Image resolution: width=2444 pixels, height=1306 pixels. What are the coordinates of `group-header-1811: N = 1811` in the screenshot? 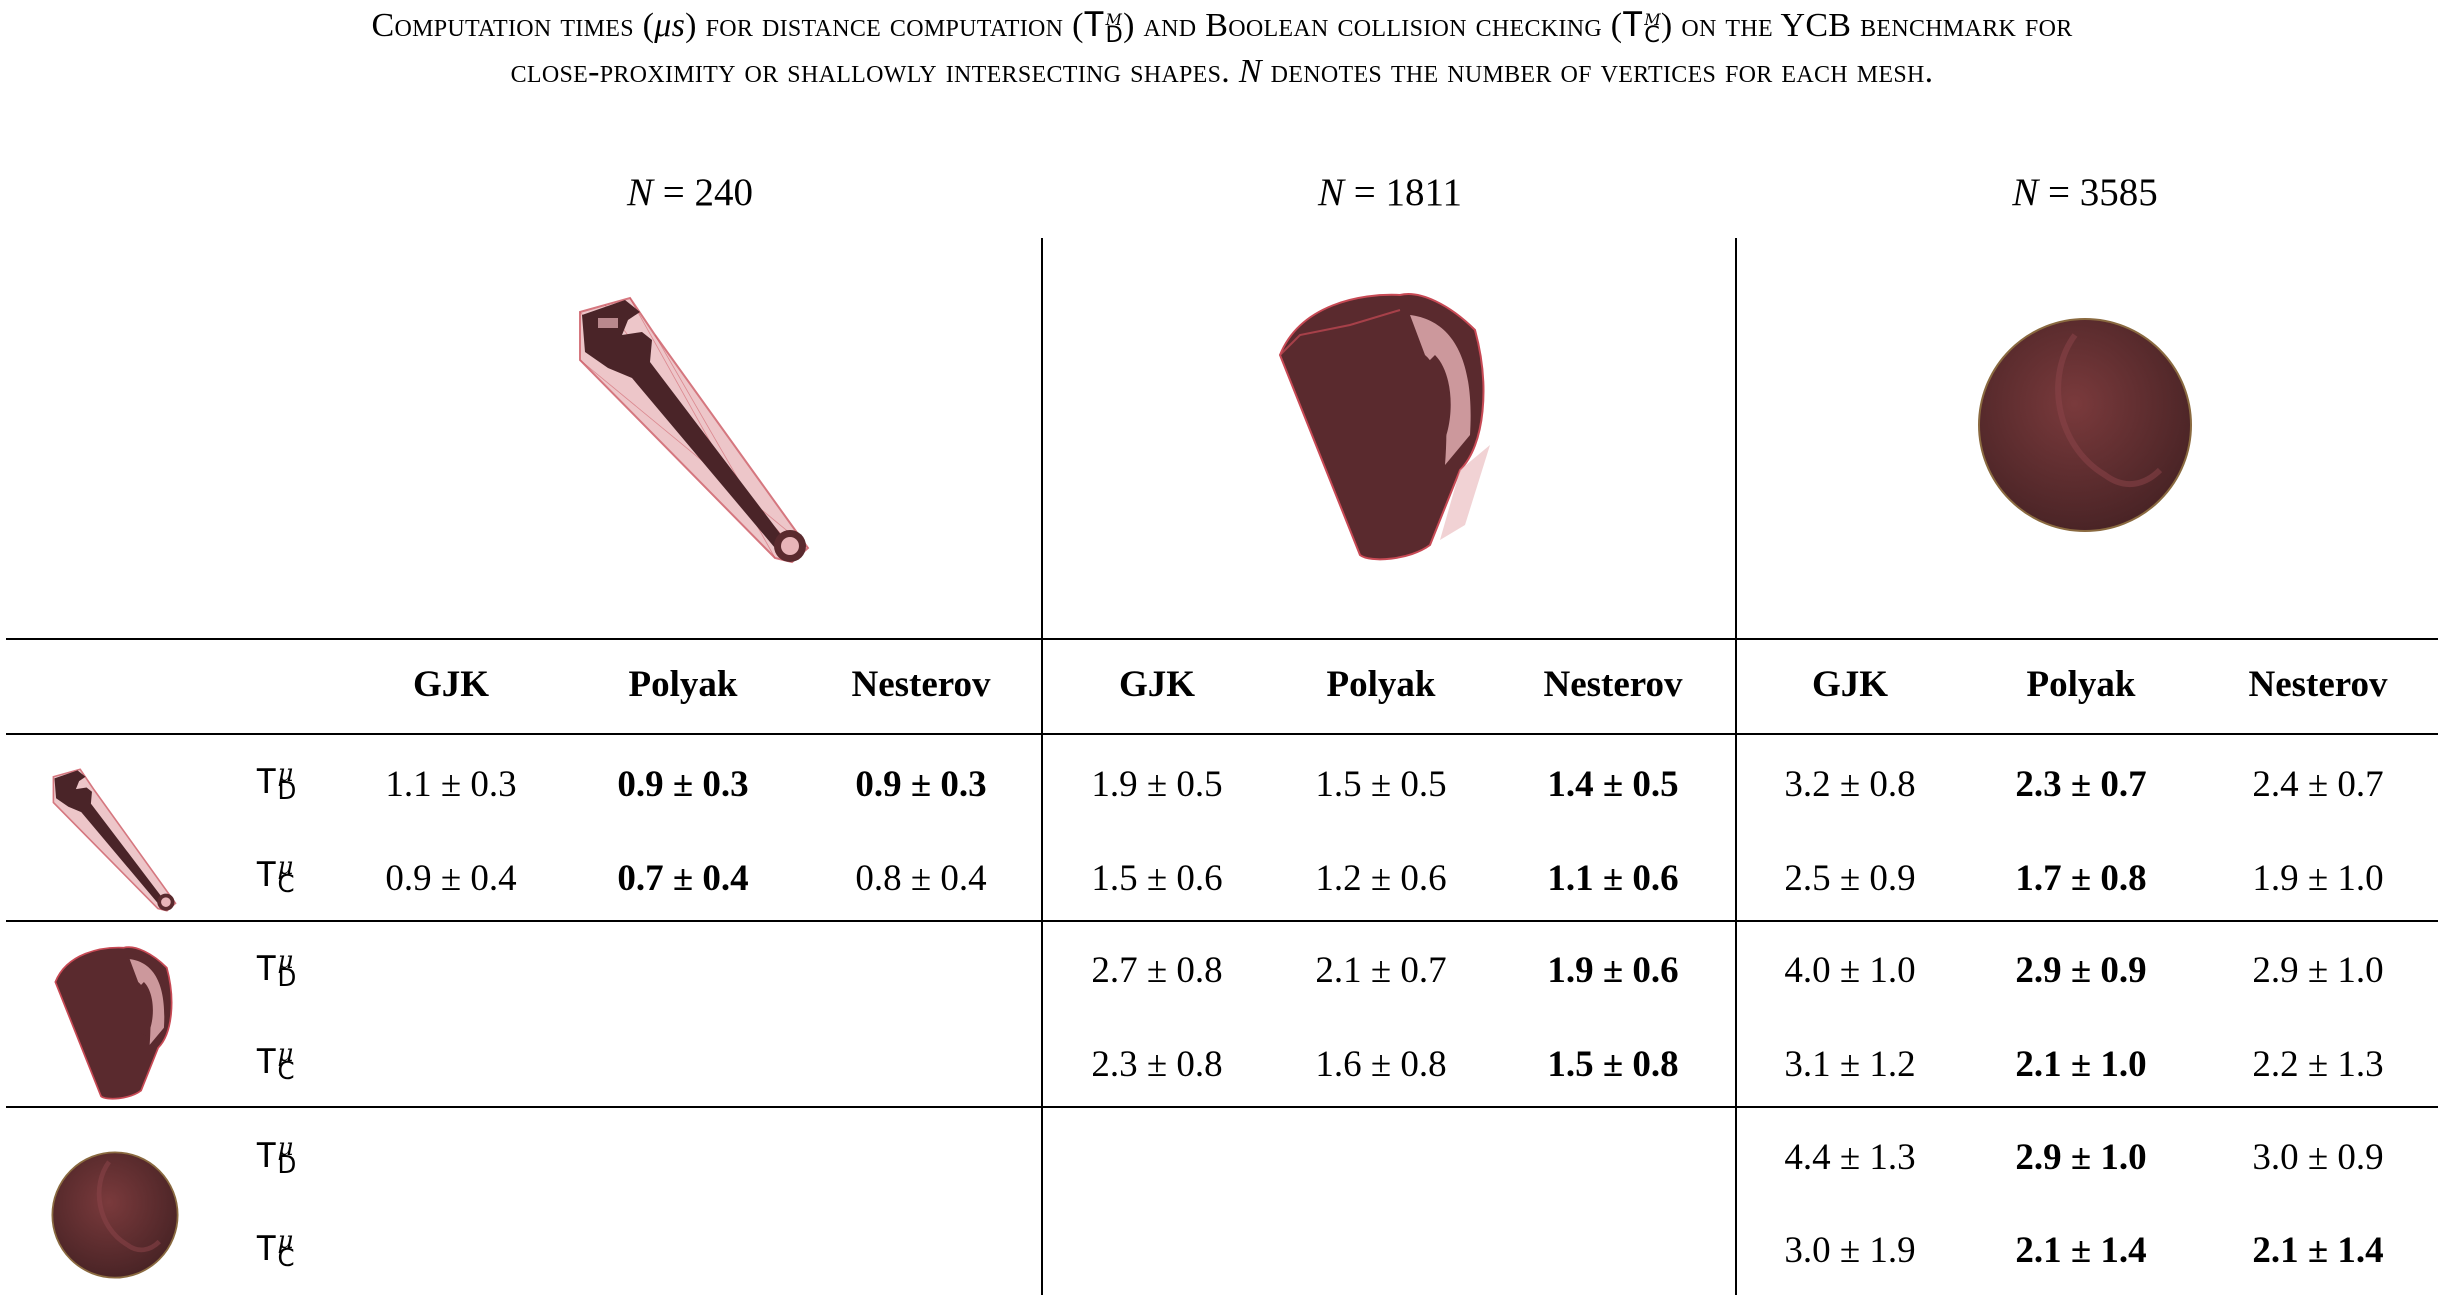 It's located at (1390, 192).